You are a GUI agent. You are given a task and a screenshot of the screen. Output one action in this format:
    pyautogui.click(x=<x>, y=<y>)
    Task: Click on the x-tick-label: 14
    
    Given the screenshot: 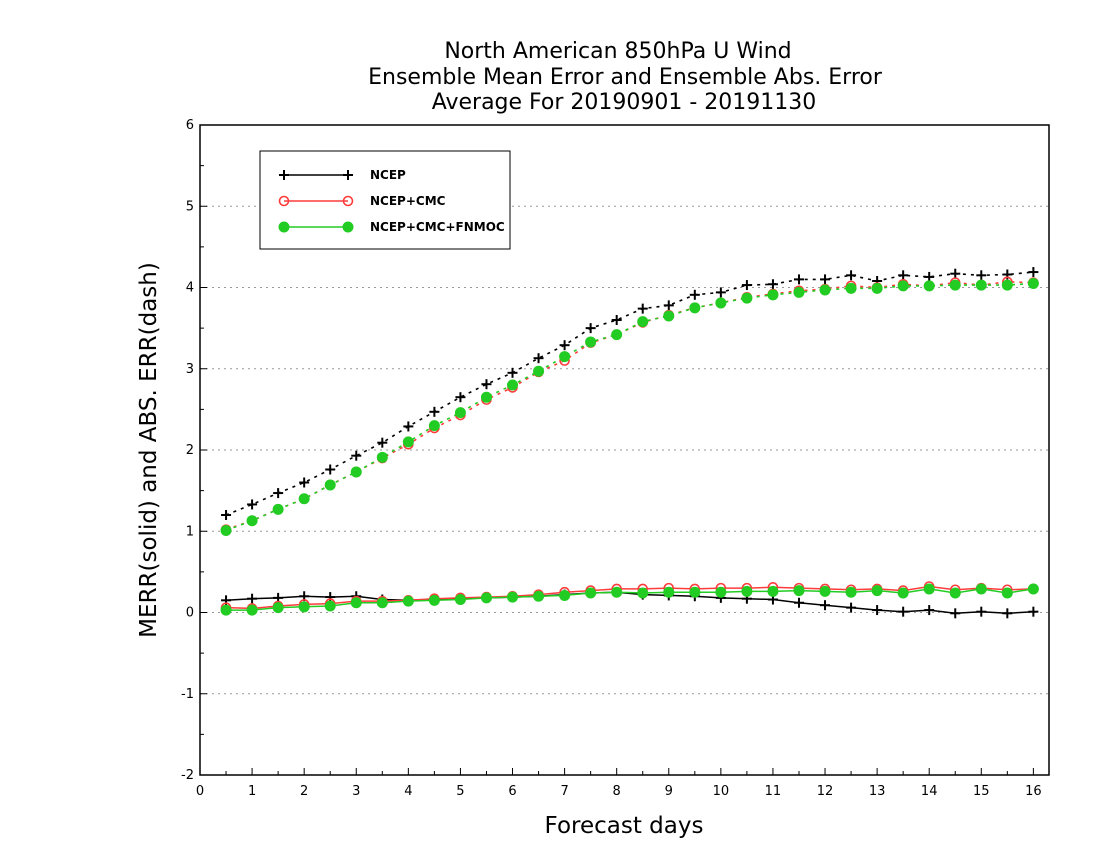 What is the action you would take?
    pyautogui.click(x=929, y=791)
    